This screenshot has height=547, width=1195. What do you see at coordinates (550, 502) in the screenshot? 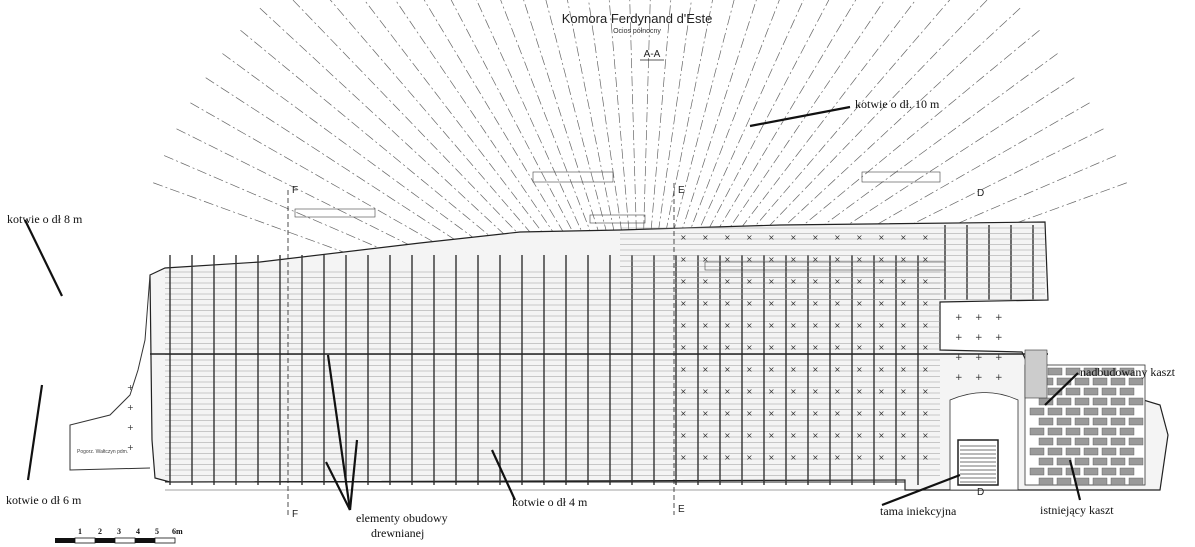
I see `label-anchors-4m: kotwie o dł 4 m` at bounding box center [550, 502].